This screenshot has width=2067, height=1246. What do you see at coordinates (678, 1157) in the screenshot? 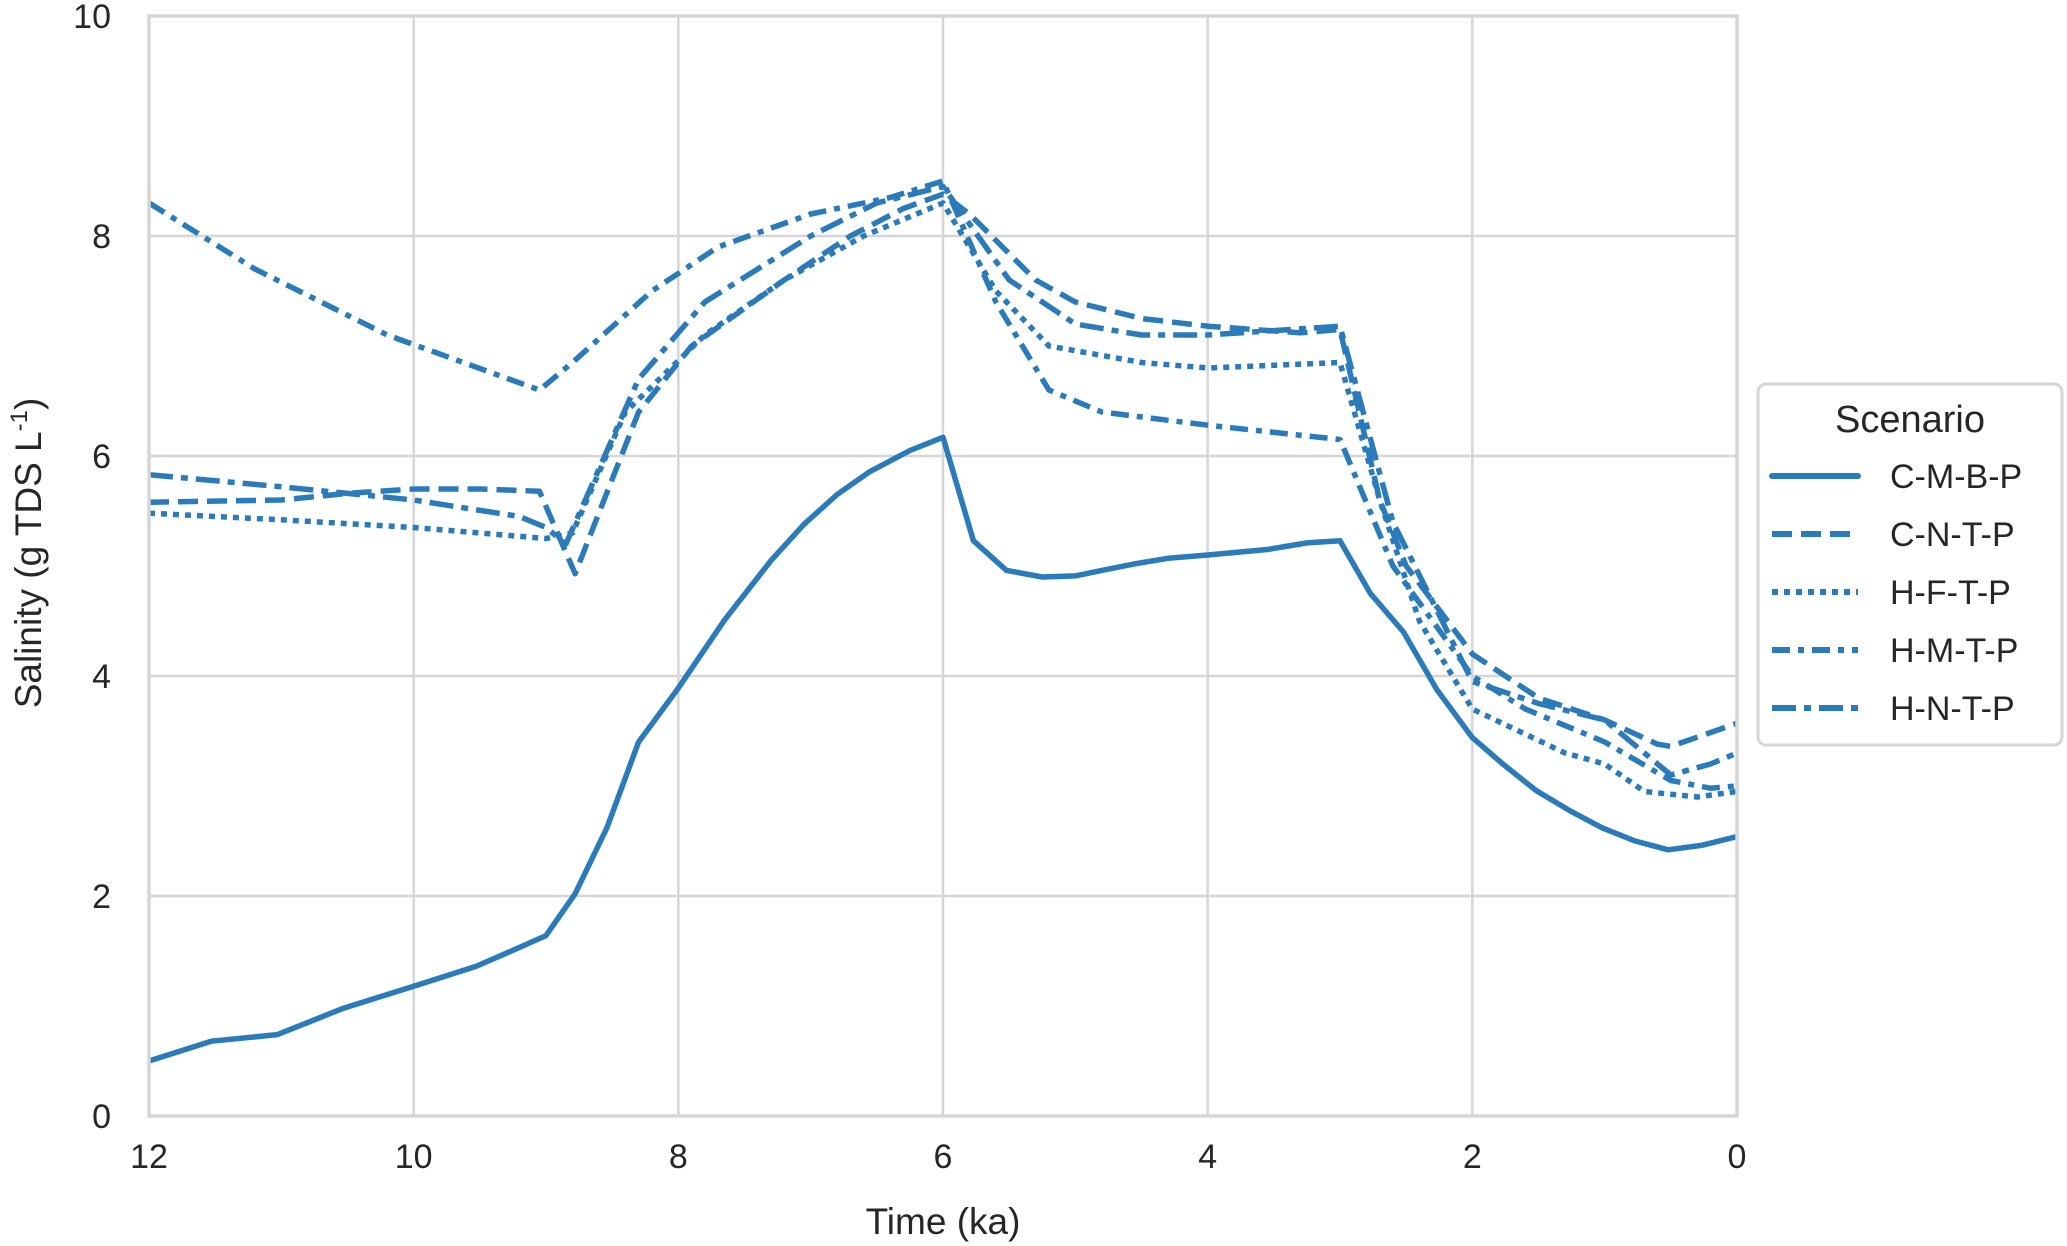
I see `x-tick-label: 8` at bounding box center [678, 1157].